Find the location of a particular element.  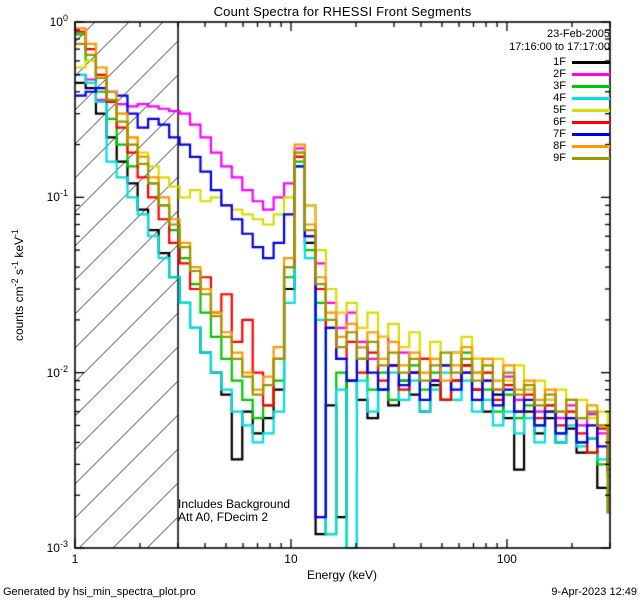

detector-legend: 1F 2F 3F 4F 5F 6F 7F 8F 9F is located at coordinates (581, 110).